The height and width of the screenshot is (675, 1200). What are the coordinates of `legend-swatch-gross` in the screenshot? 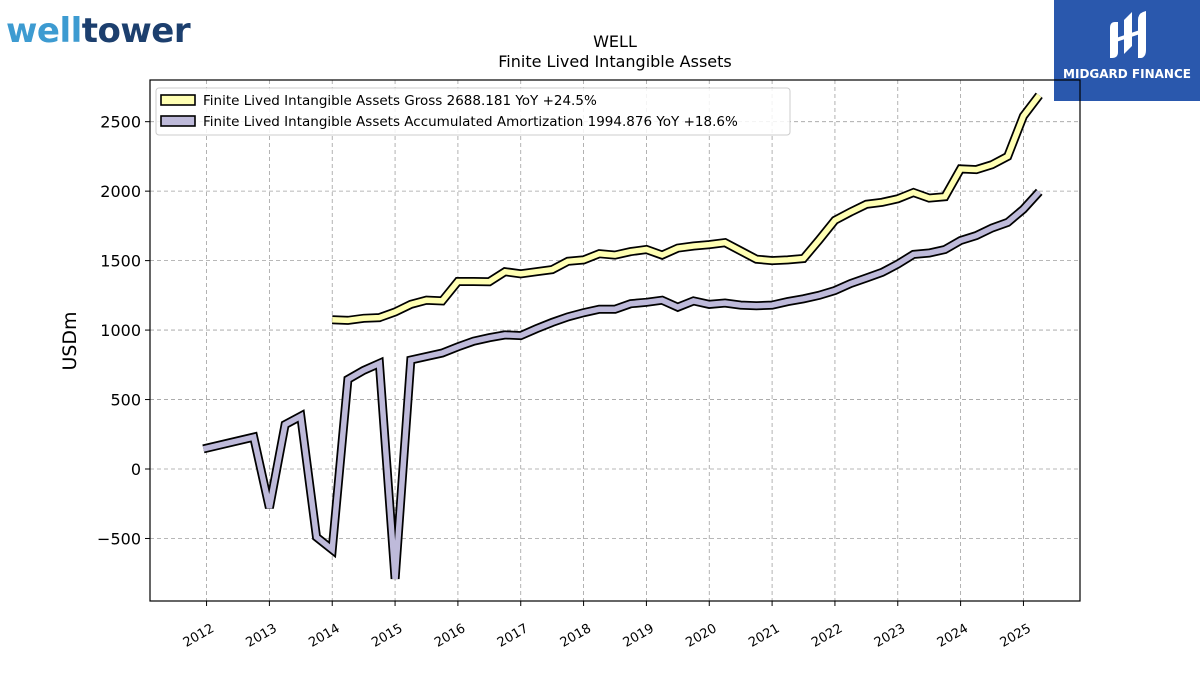 It's located at (178, 100).